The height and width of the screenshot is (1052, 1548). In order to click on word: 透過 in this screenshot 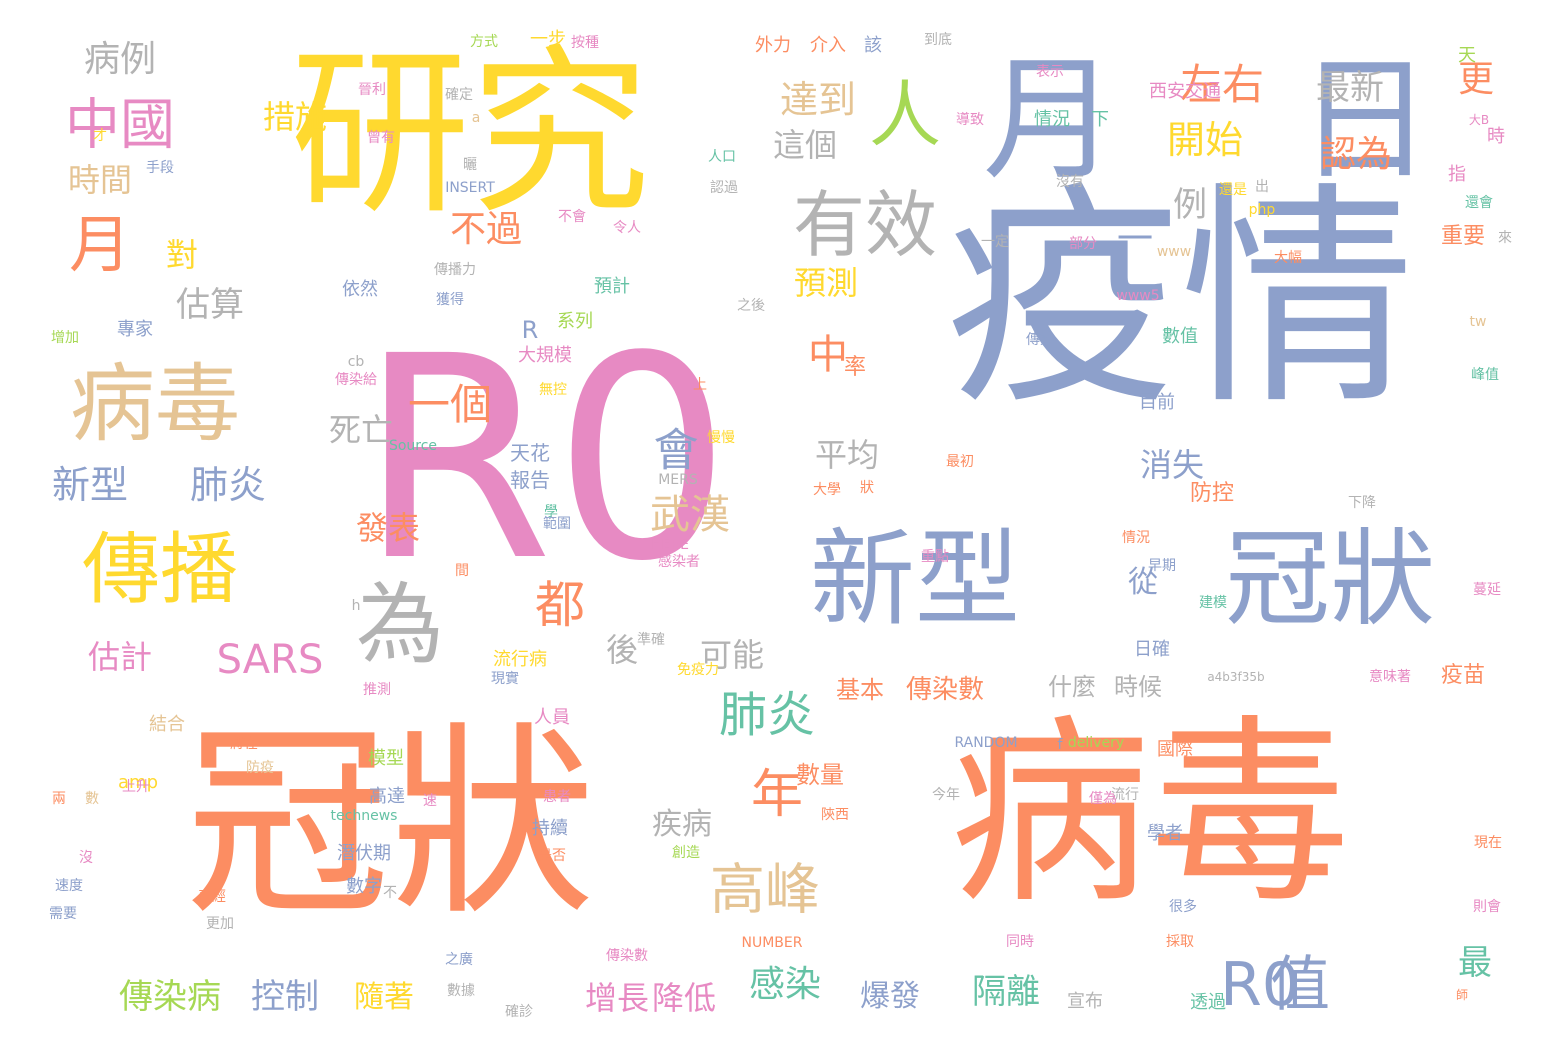, I will do `click(1208, 1002)`.